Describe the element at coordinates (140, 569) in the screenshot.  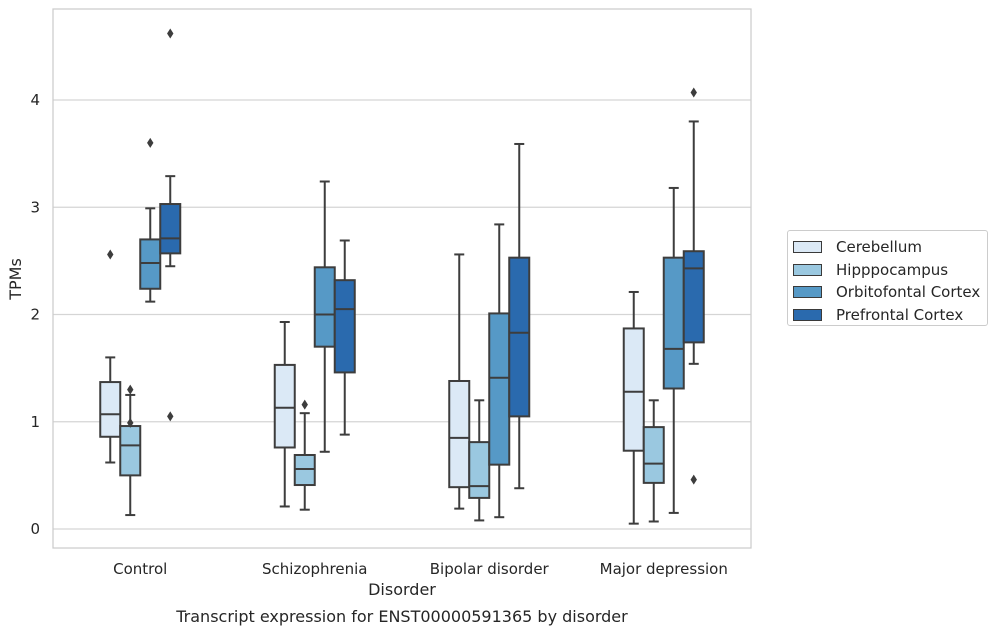
I see `x-tick-label: Control` at that location.